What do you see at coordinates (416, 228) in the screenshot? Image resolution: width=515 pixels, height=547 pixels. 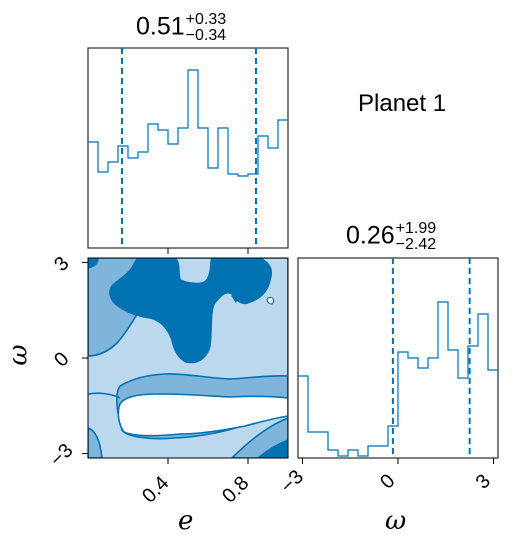 I see `omega-plus-error: +1.99` at bounding box center [416, 228].